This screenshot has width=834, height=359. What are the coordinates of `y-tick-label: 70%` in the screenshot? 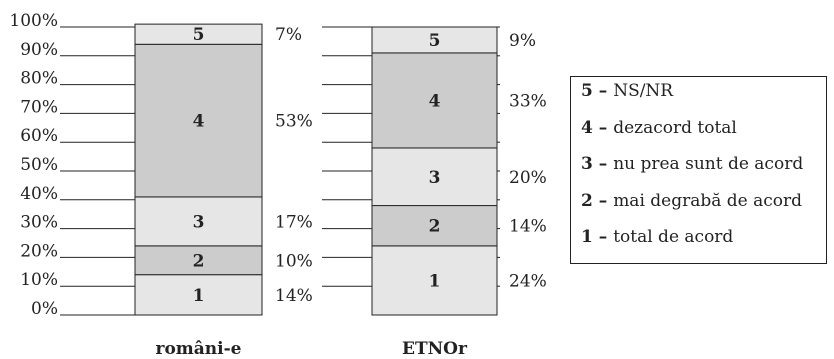 It's located at (39, 107).